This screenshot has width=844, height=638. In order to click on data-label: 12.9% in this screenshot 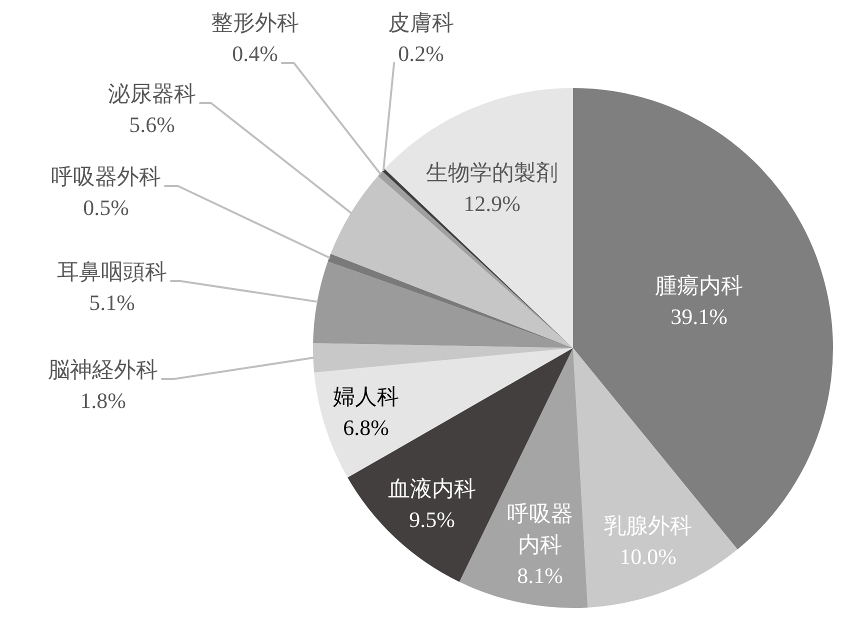, I will do `click(492, 203)`.